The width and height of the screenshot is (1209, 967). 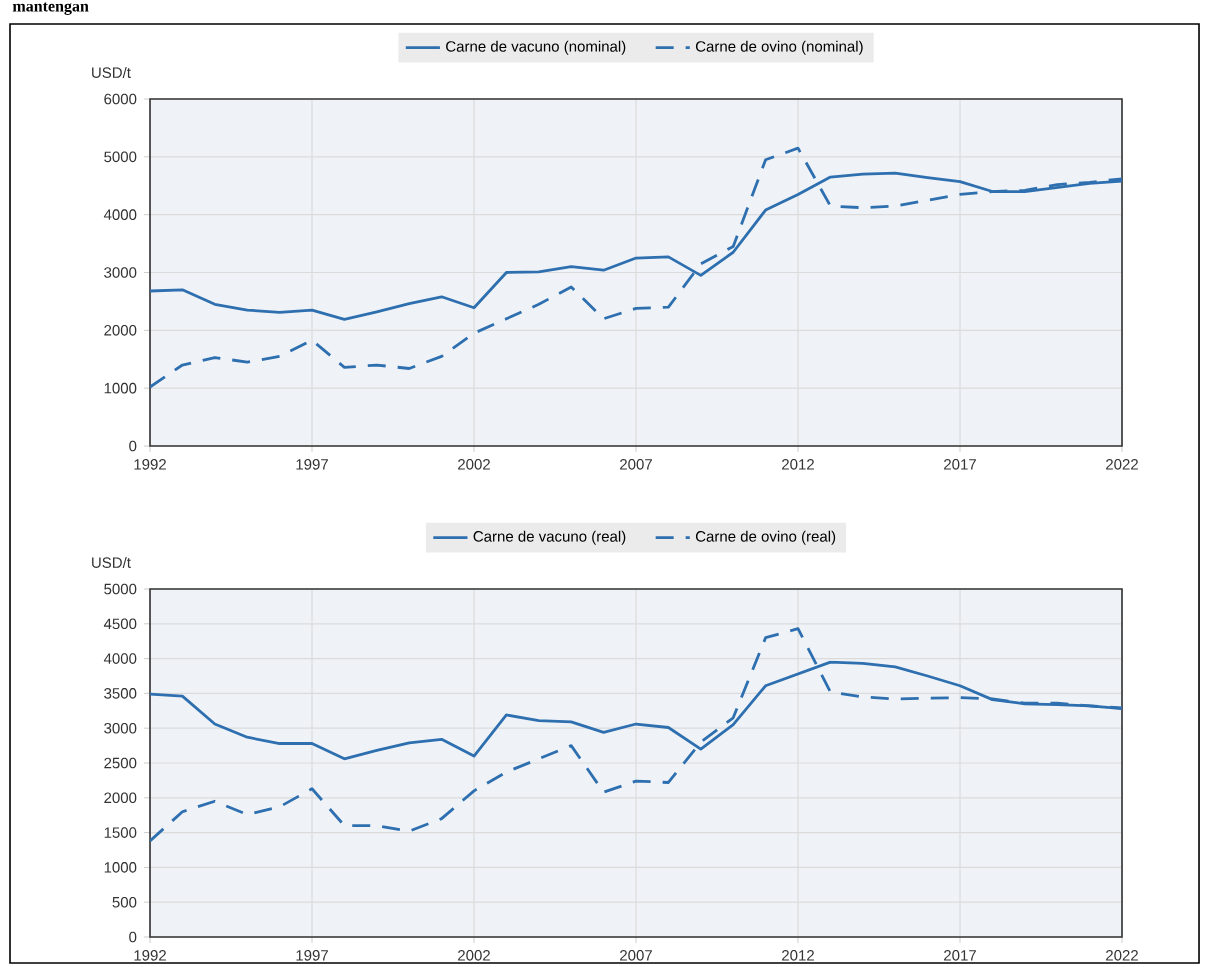 I want to click on y-tick-label: 500, so click(x=124, y=902).